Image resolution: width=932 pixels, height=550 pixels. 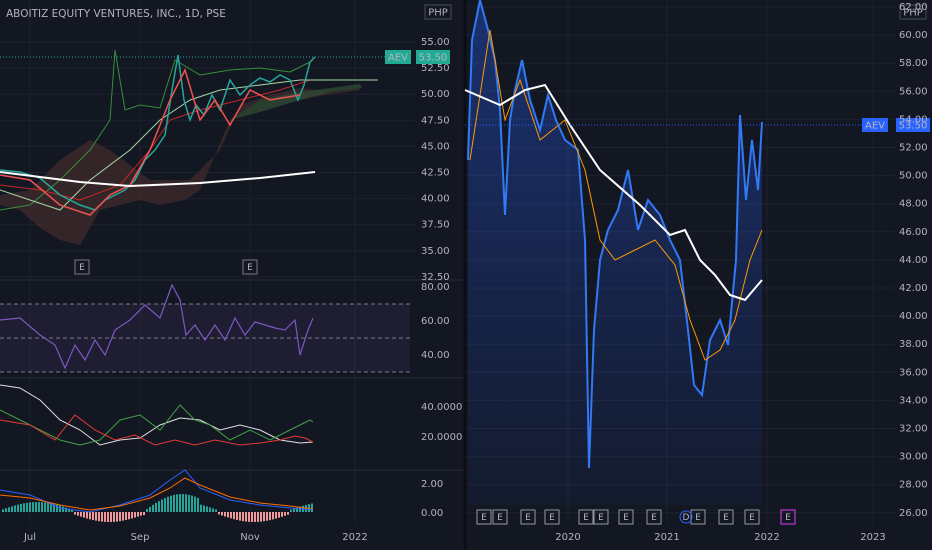 I want to click on dividend: D, so click(x=686, y=518).